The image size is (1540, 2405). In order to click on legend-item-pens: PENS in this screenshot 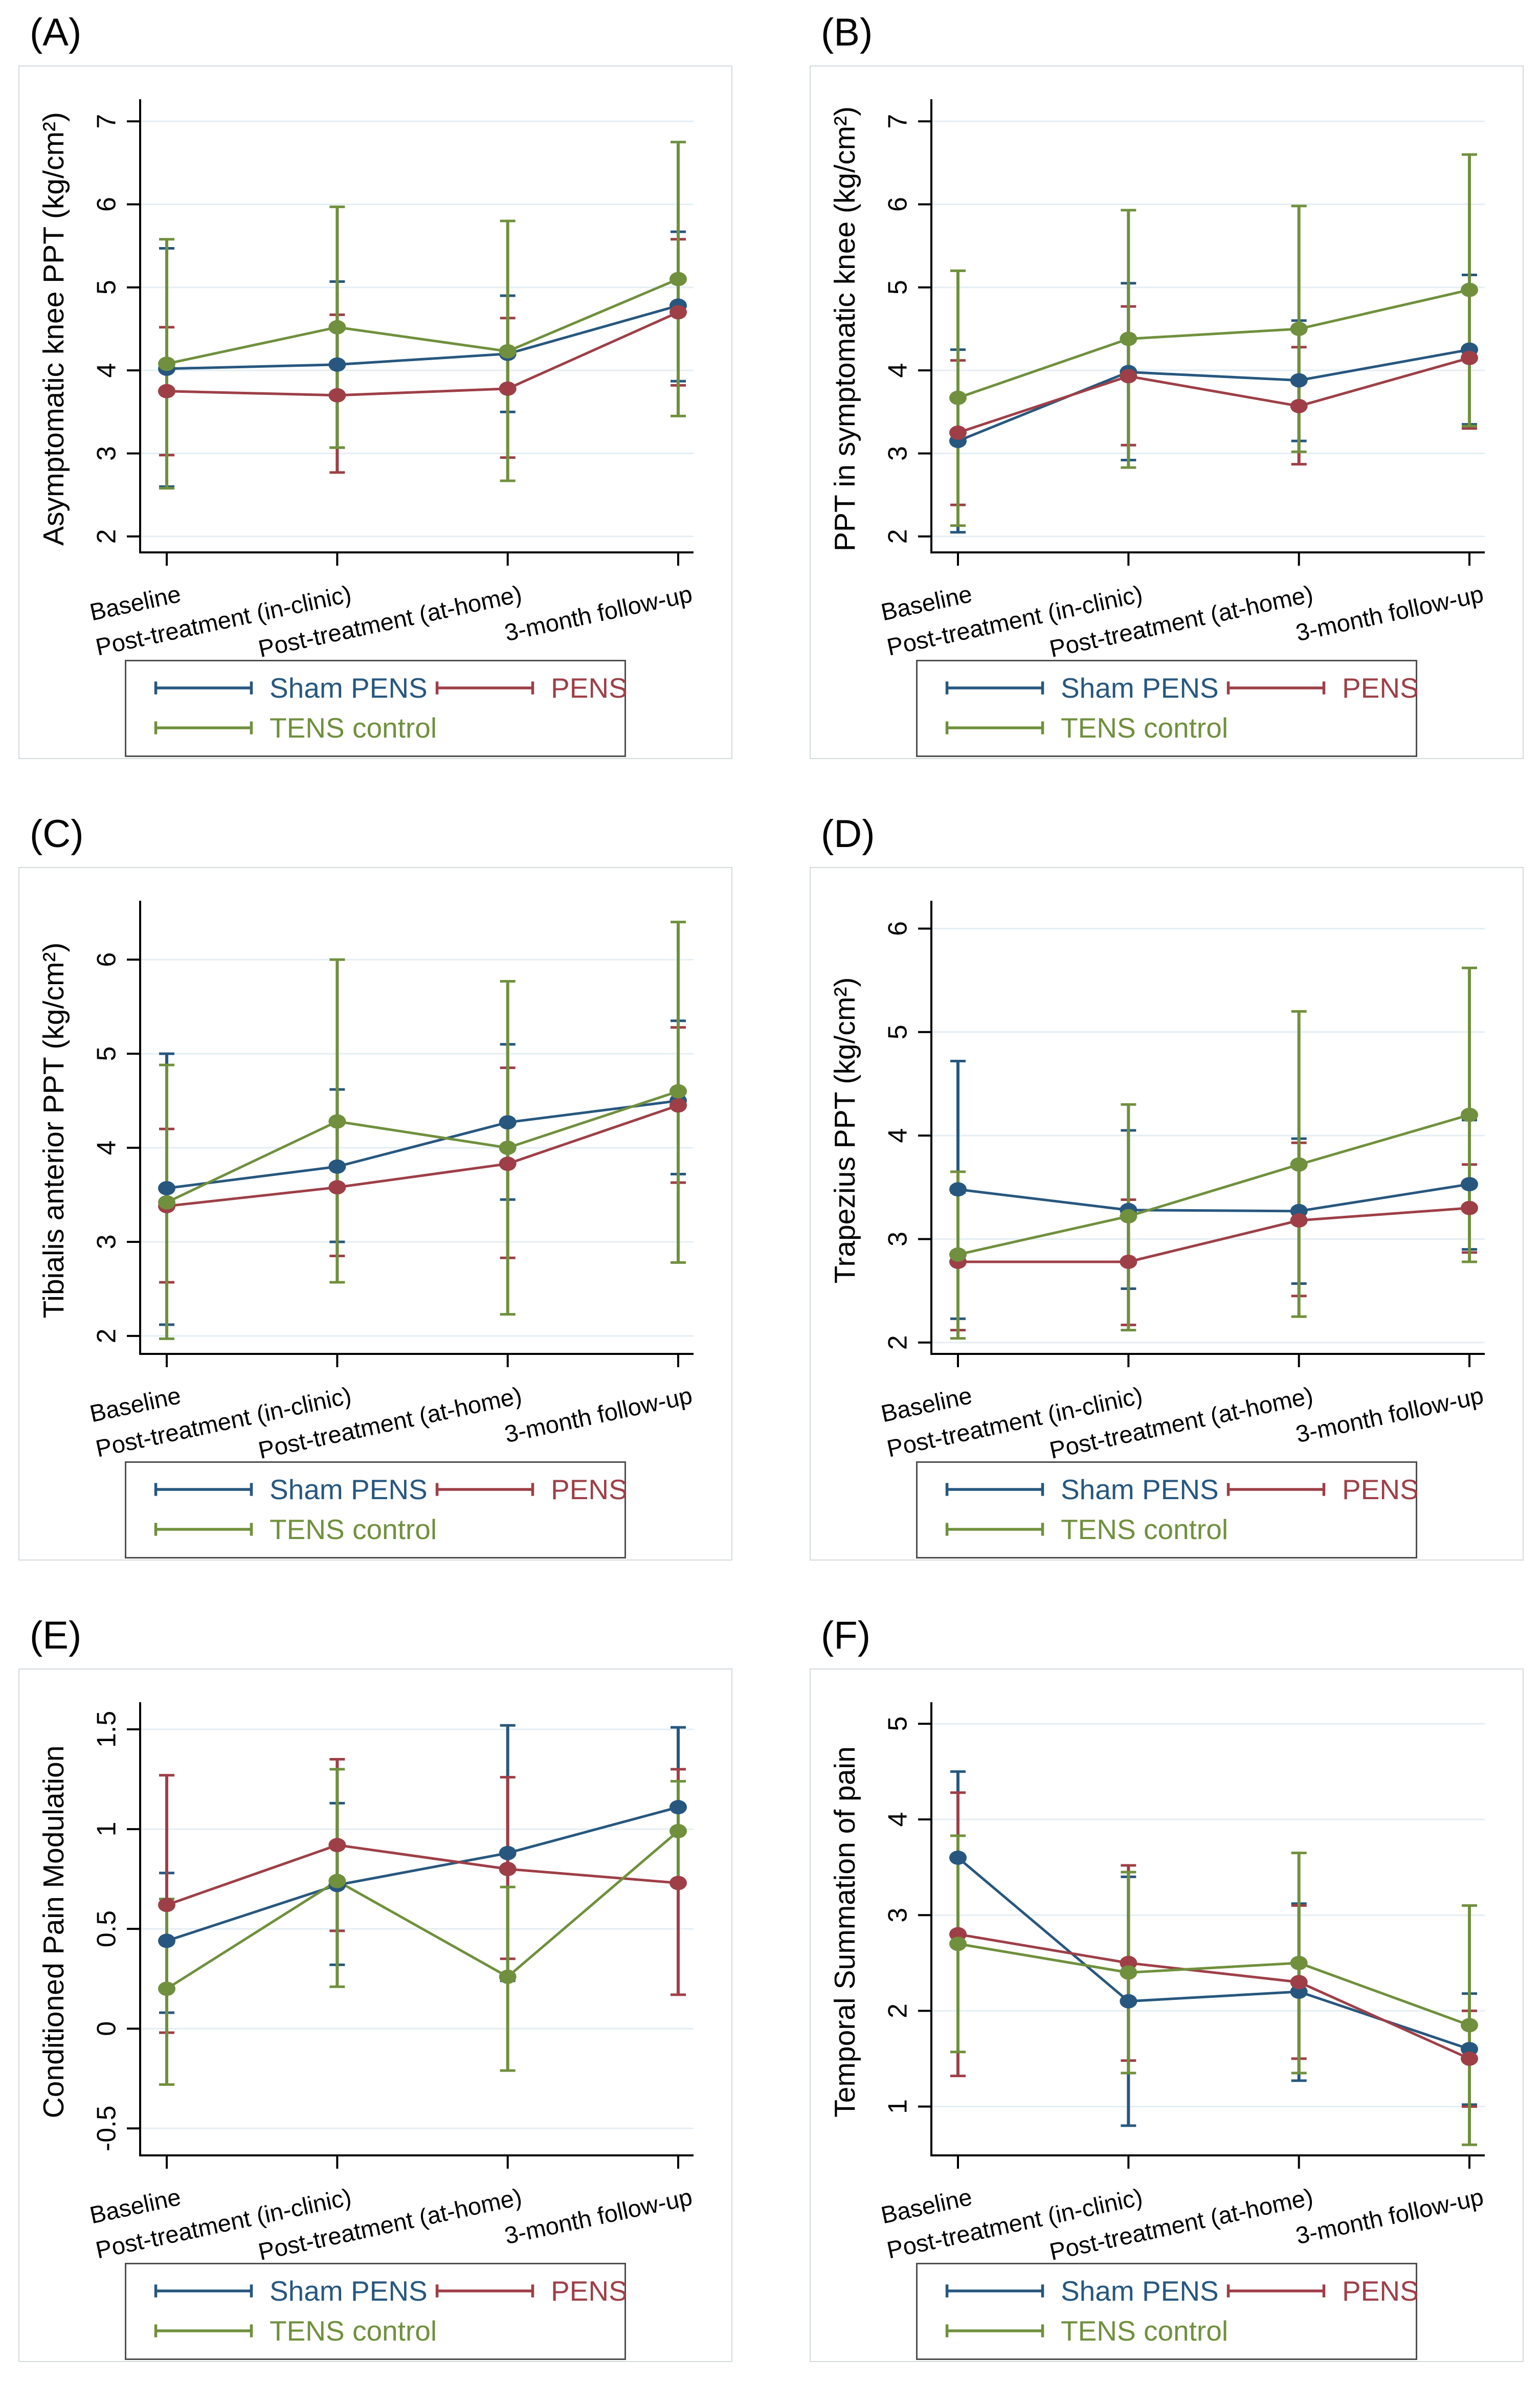, I will do `click(531, 2291)`.